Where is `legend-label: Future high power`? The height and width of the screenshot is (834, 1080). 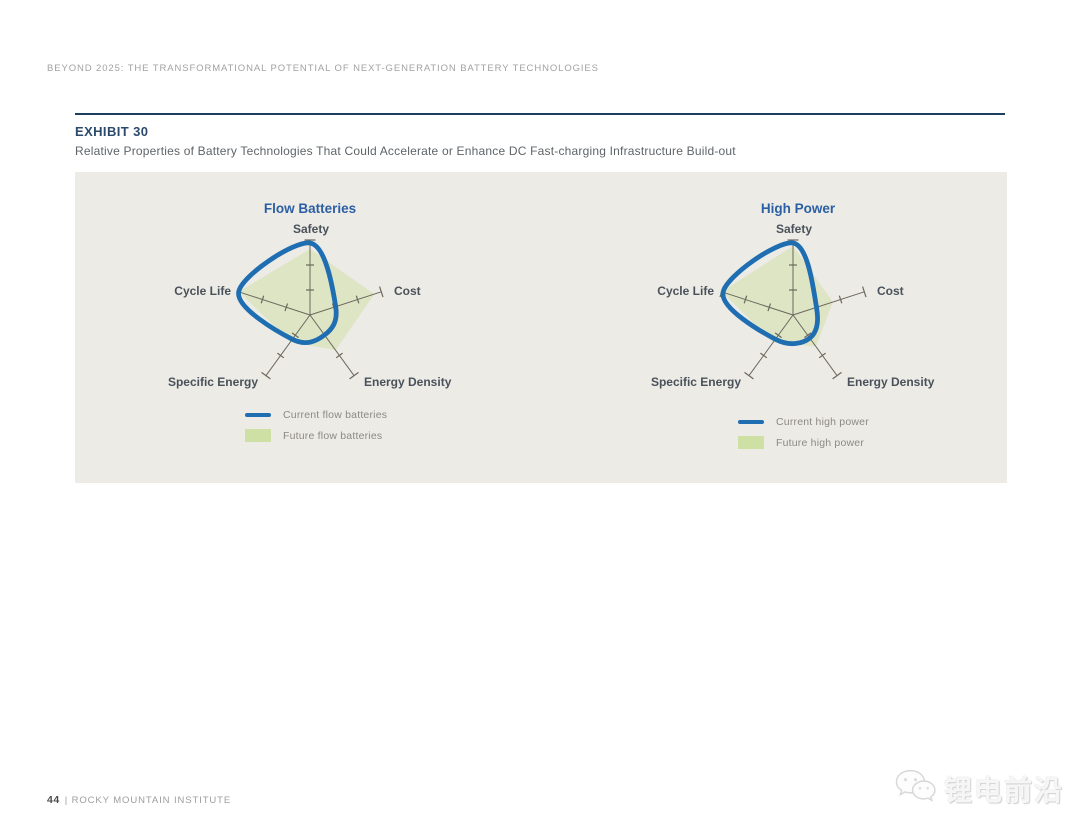
legend-label: Future high power is located at coordinates (820, 442).